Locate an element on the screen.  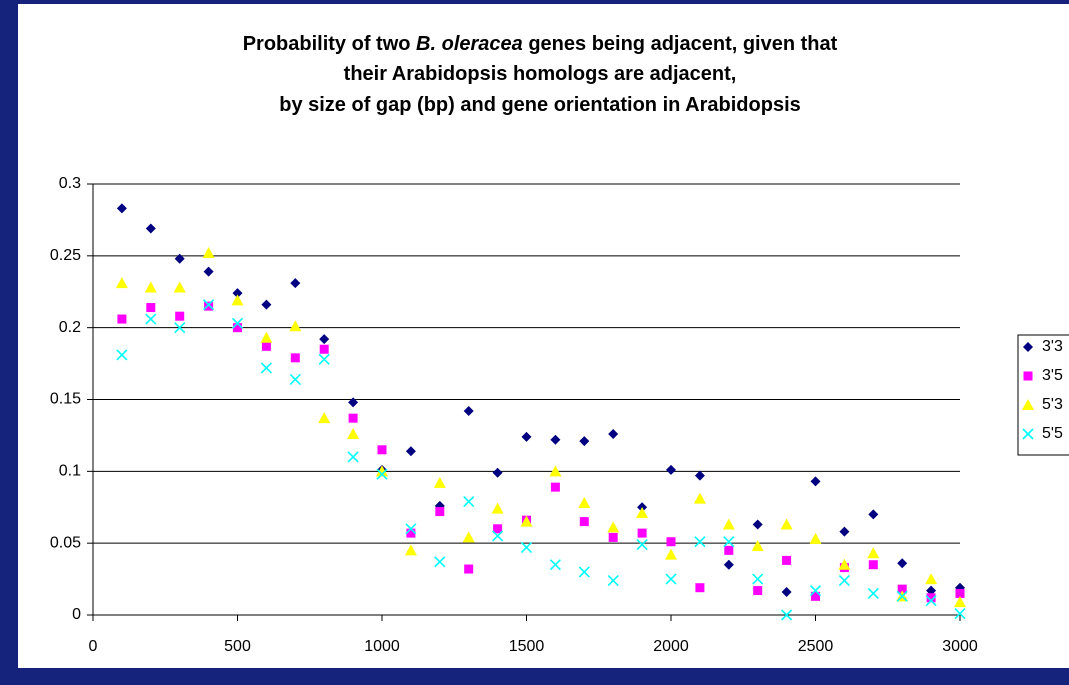
x-tick-label: 3000 is located at coordinates (960, 646).